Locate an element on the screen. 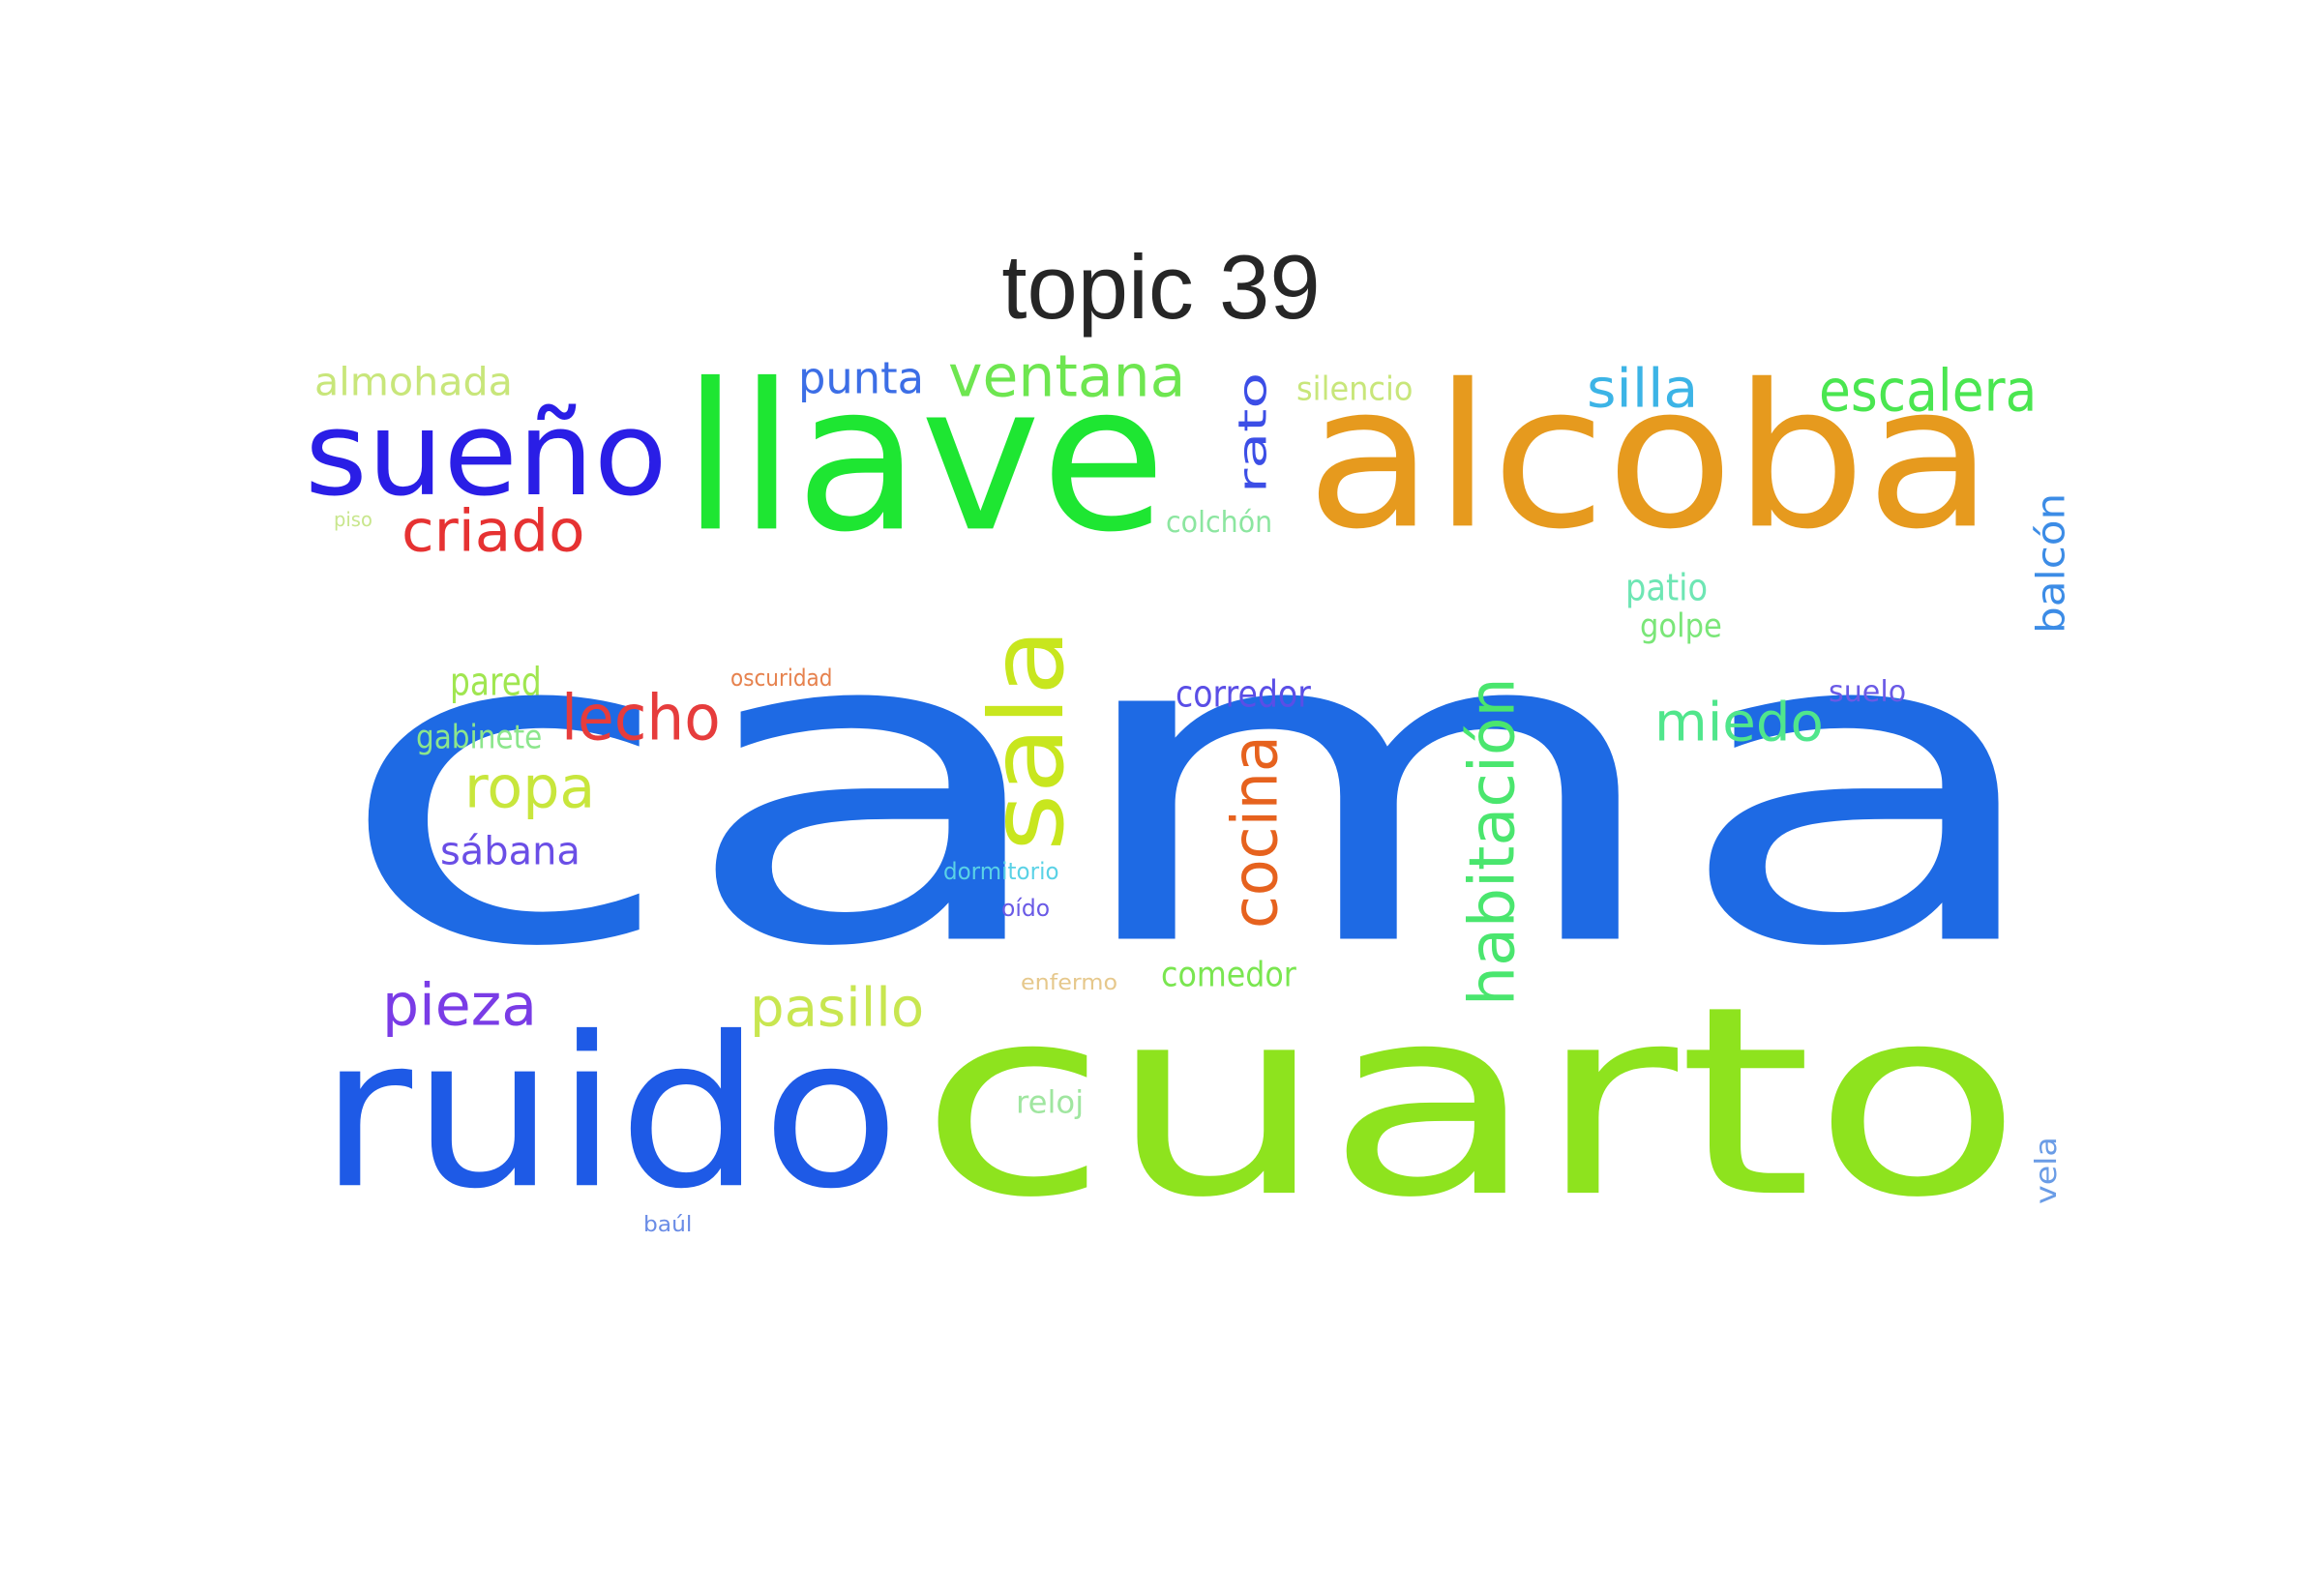 The image size is (2322, 1596). cloud-word: ropa is located at coordinates (530, 788).